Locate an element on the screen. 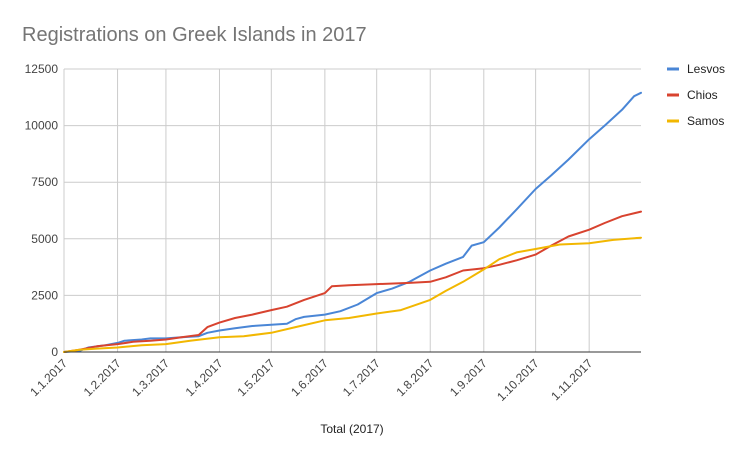 The width and height of the screenshot is (747, 459). legend: Lesvos Chios Samos is located at coordinates (696, 95).